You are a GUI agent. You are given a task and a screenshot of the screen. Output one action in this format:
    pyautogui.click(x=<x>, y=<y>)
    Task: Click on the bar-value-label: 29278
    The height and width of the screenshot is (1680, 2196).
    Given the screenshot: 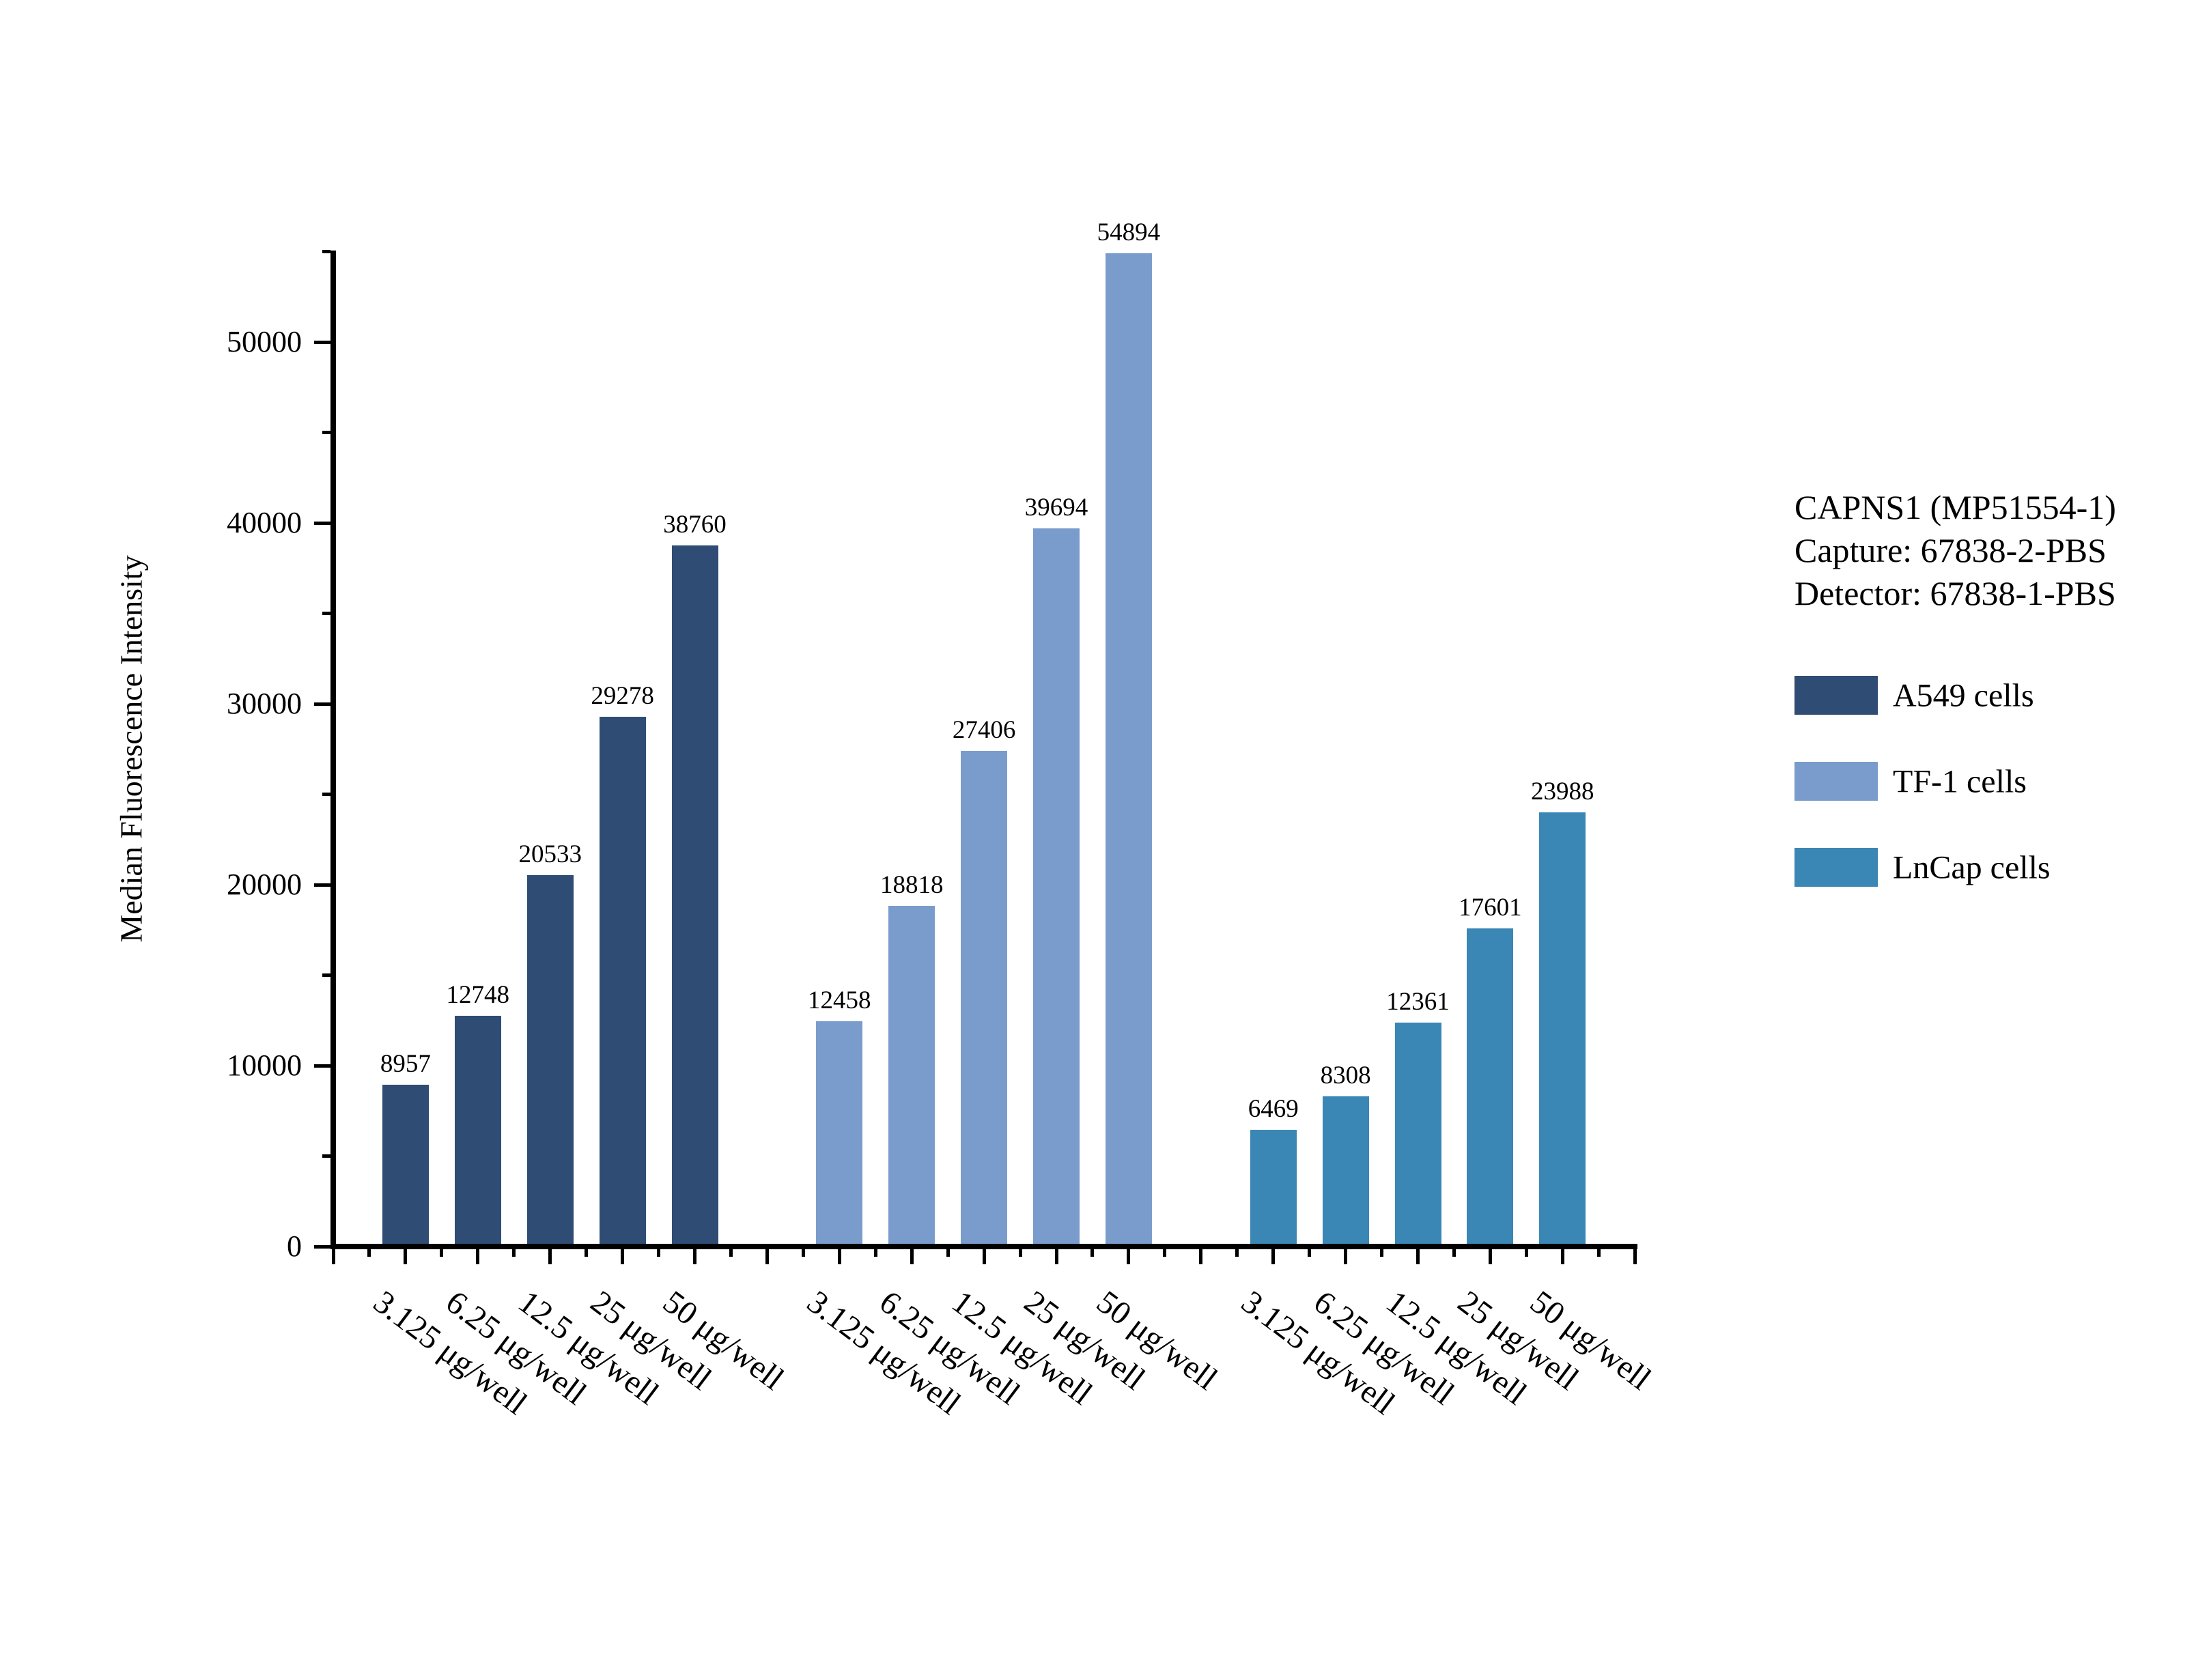 What is the action you would take?
    pyautogui.click(x=623, y=696)
    